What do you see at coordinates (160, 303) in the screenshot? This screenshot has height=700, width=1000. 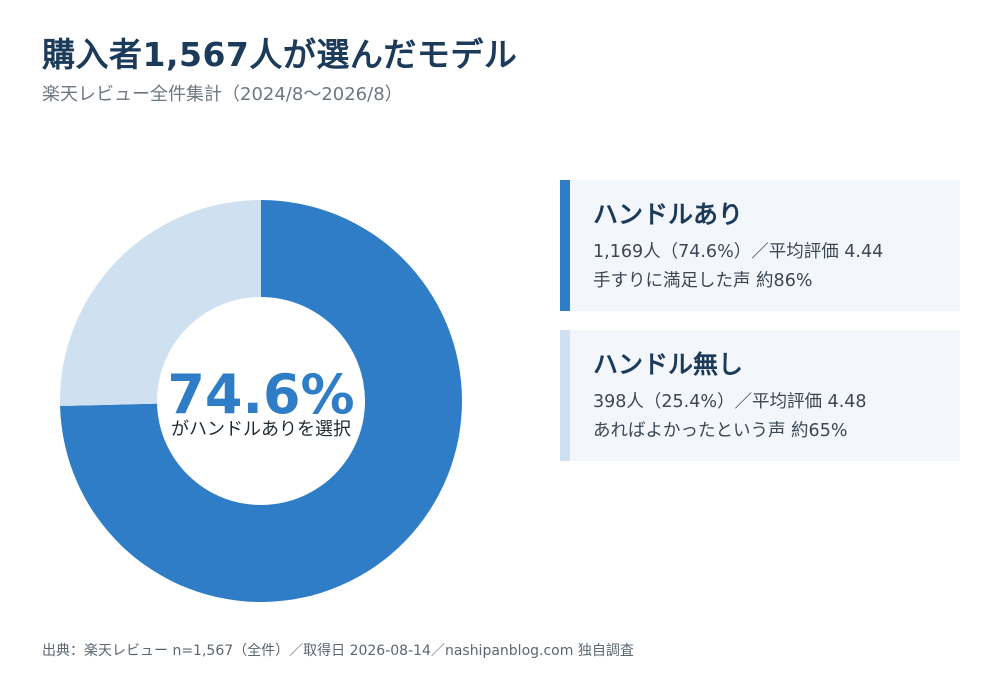 I see `donut-slice-without-handle` at bounding box center [160, 303].